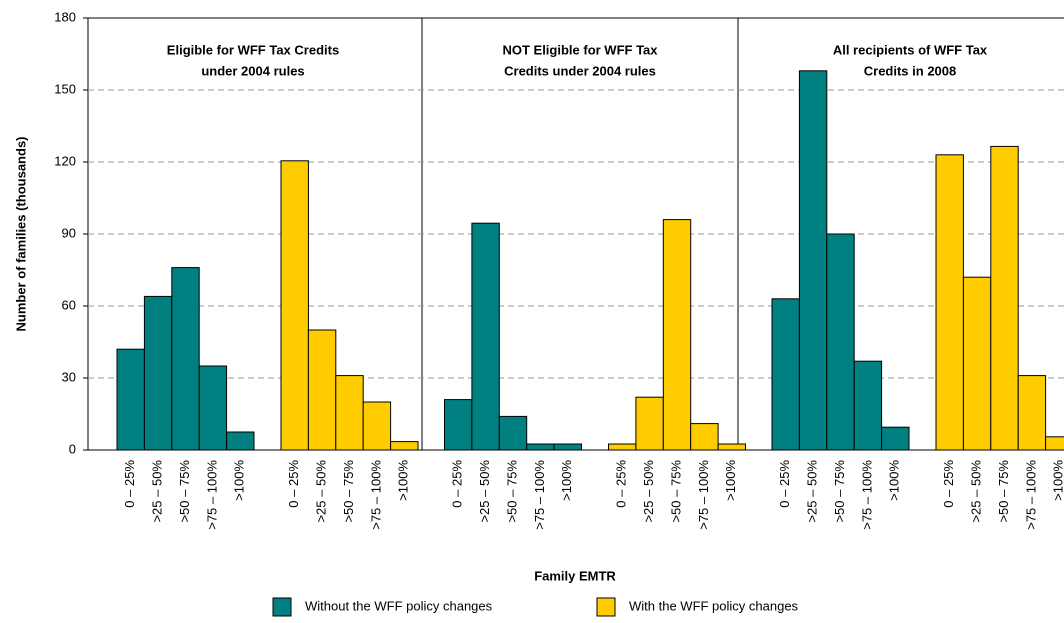 This screenshot has height=623, width=1064. Describe the element at coordinates (65, 88) in the screenshot. I see `y-tick-label: 150` at that location.